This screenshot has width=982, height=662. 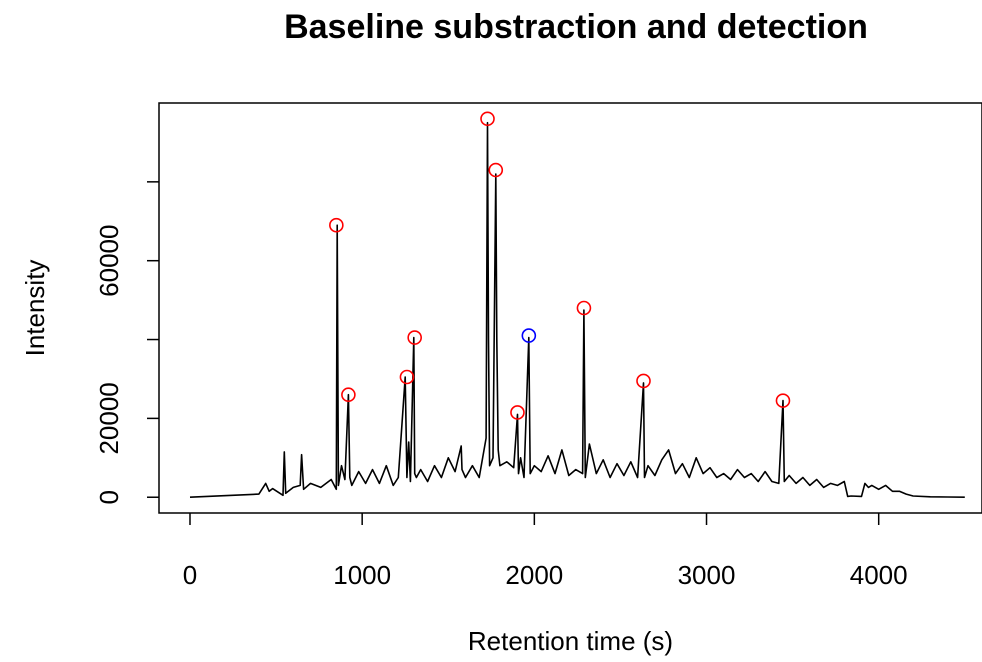 What do you see at coordinates (570, 641) in the screenshot?
I see `x-axis-label: Retention time (s)` at bounding box center [570, 641].